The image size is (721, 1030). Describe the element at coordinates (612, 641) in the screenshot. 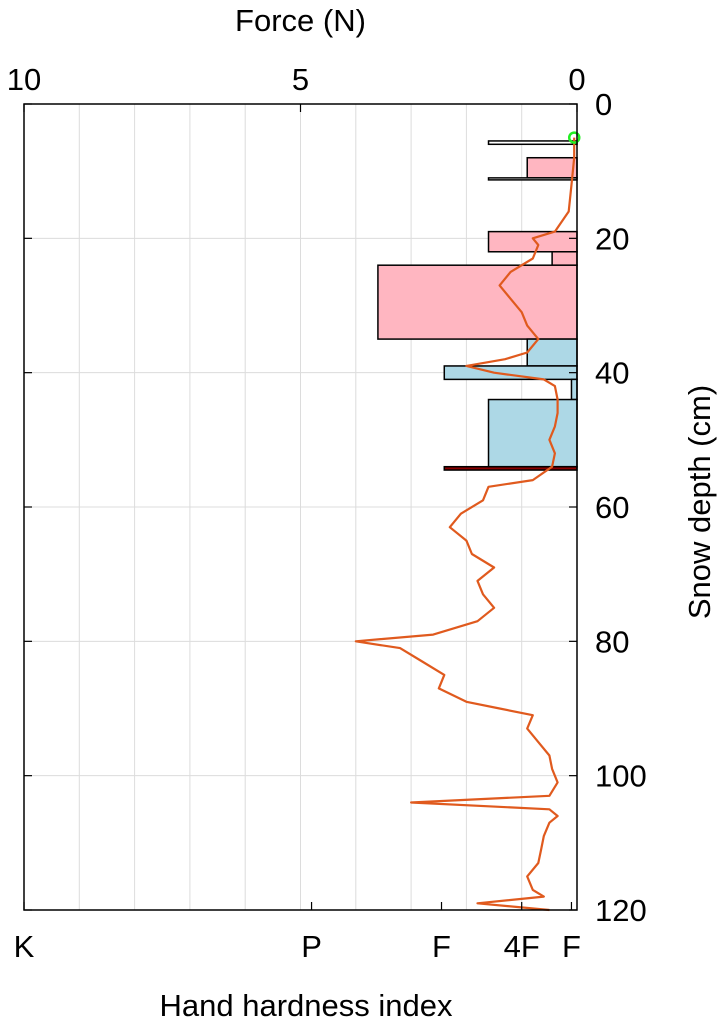

I see `right-tick-label-4: 80` at that location.